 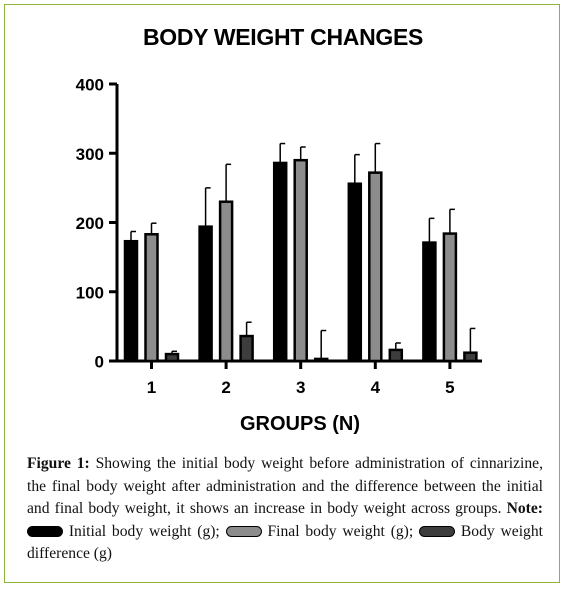 I want to click on legend-swatch-initial, so click(x=45, y=531).